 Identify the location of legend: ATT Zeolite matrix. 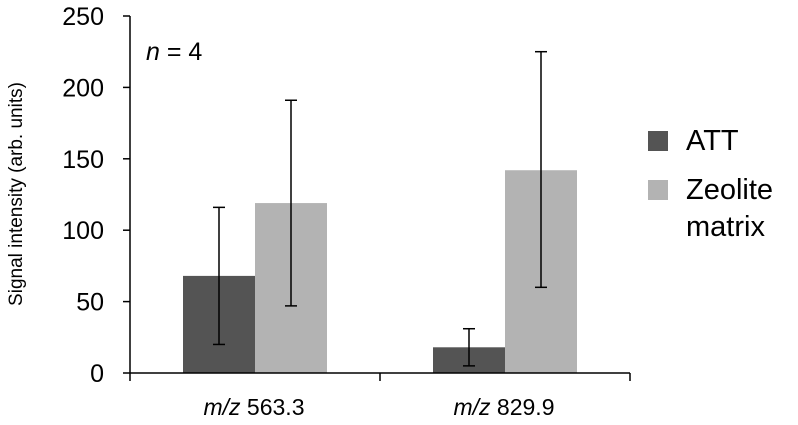
(714, 184).